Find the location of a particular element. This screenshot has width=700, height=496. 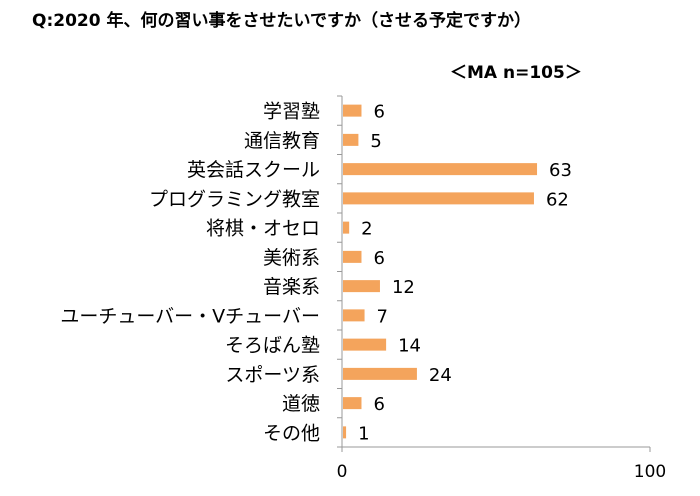

category-label: 英会話スクール is located at coordinates (253, 170).